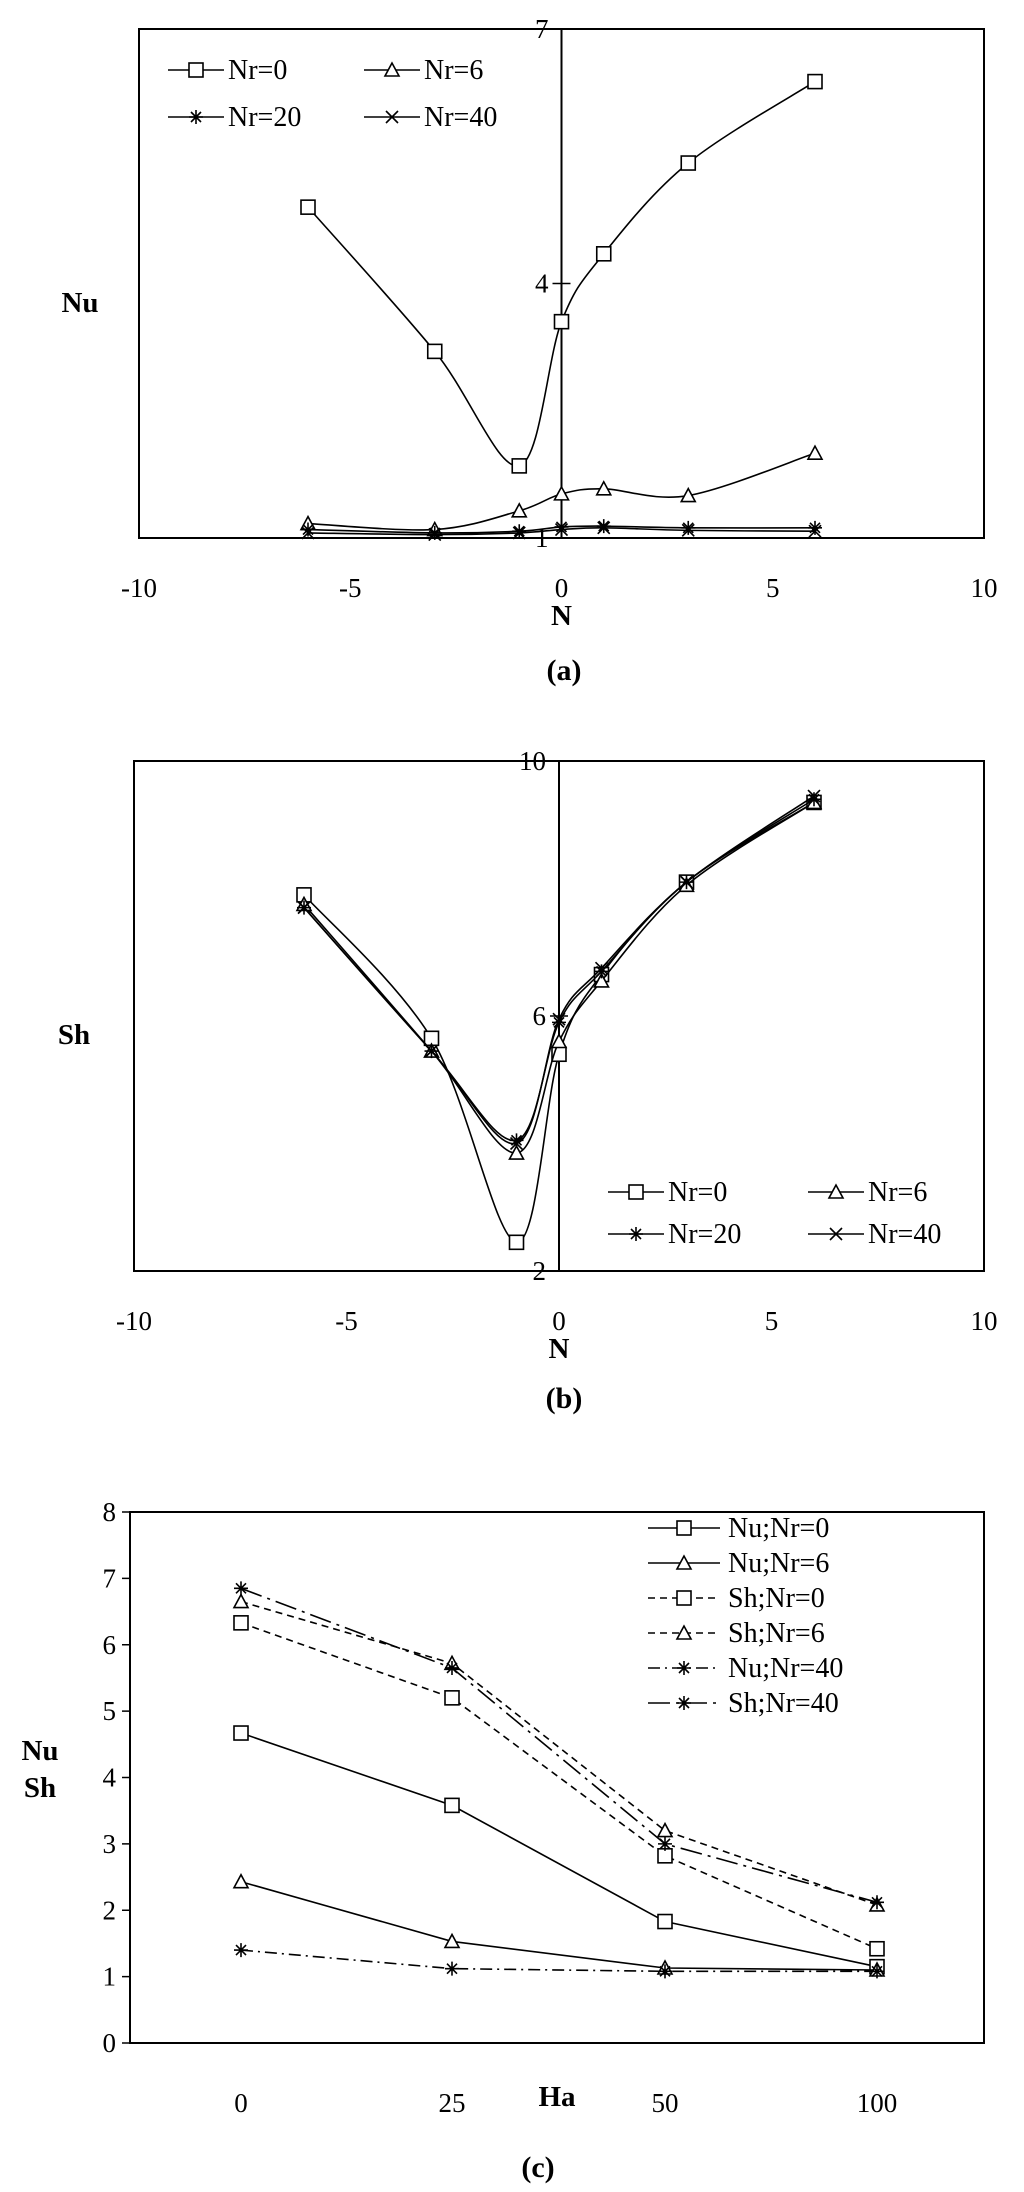 This screenshot has height=2192, width=1024. What do you see at coordinates (778, 1563) in the screenshot?
I see `legend-label: Nu;Nr=6` at bounding box center [778, 1563].